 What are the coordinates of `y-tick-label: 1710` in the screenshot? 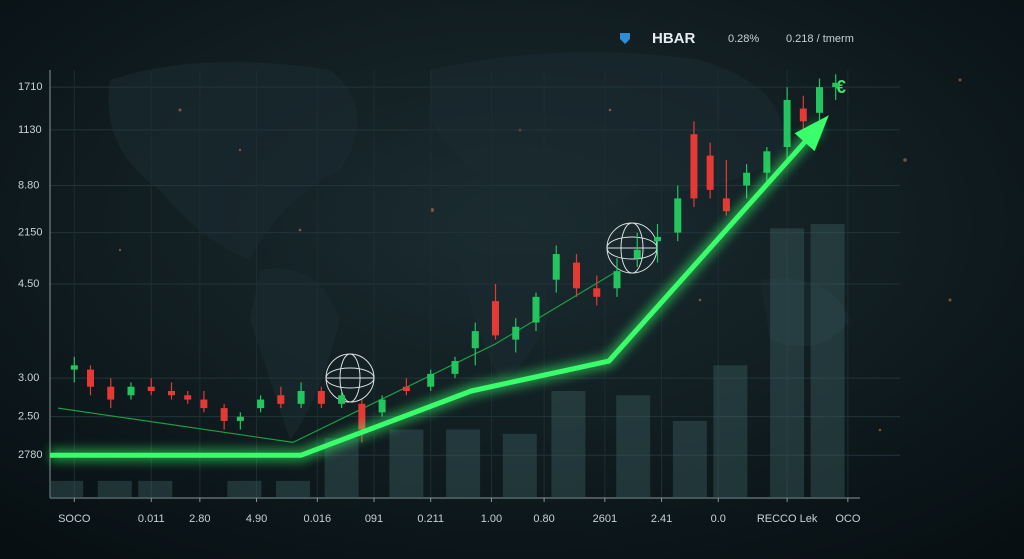 It's located at (30, 87).